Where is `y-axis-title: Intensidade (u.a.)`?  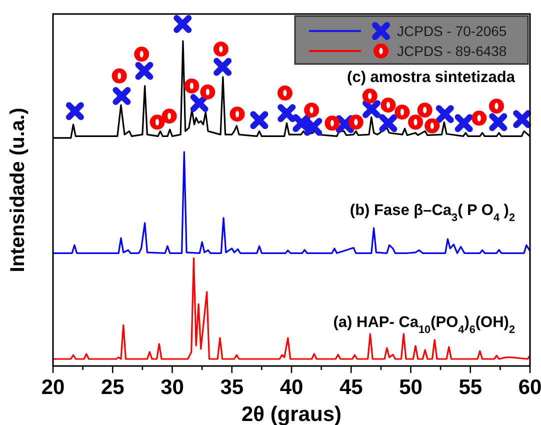 y-axis-title: Intensidade (u.a.) is located at coordinates (18, 190).